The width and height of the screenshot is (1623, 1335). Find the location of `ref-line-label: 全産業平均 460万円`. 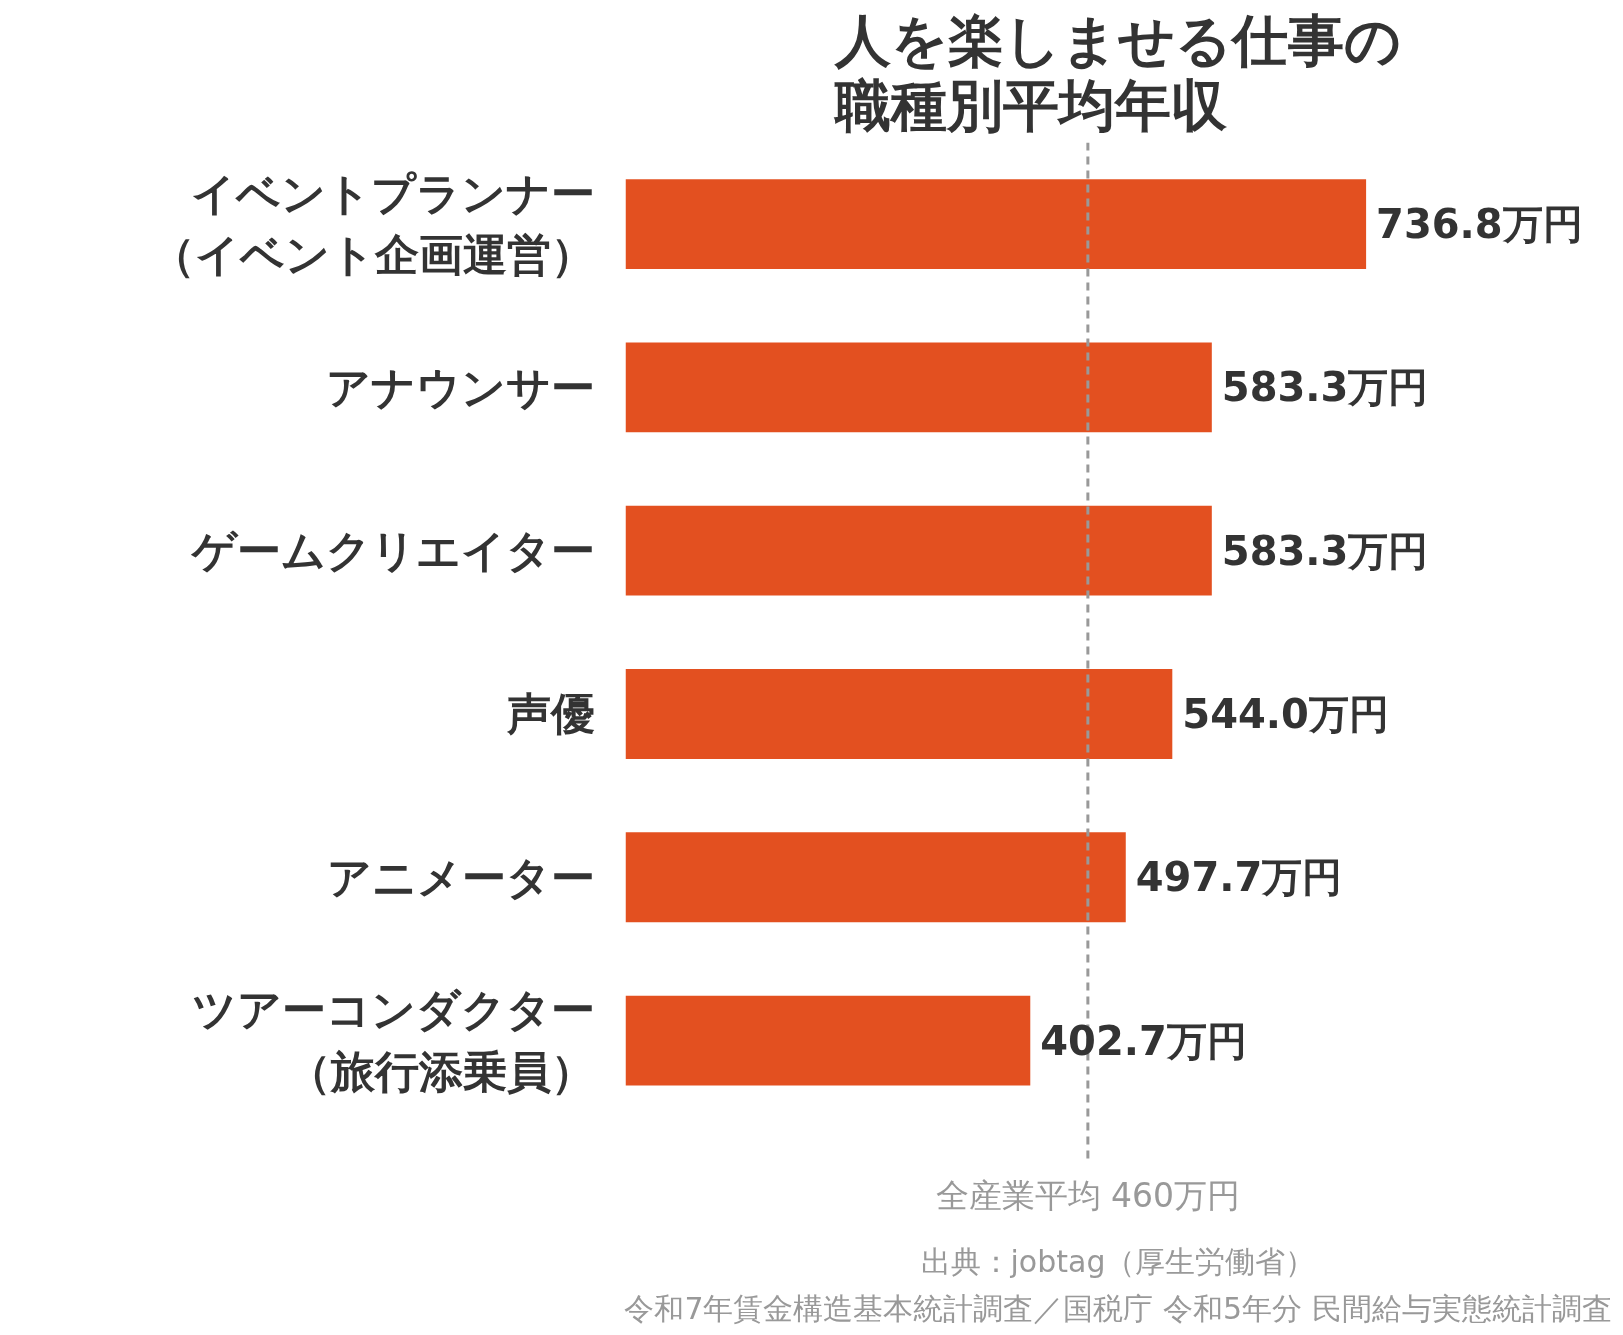

ref-line-label: 全産業平均 460万円 is located at coordinates (1088, 1196).